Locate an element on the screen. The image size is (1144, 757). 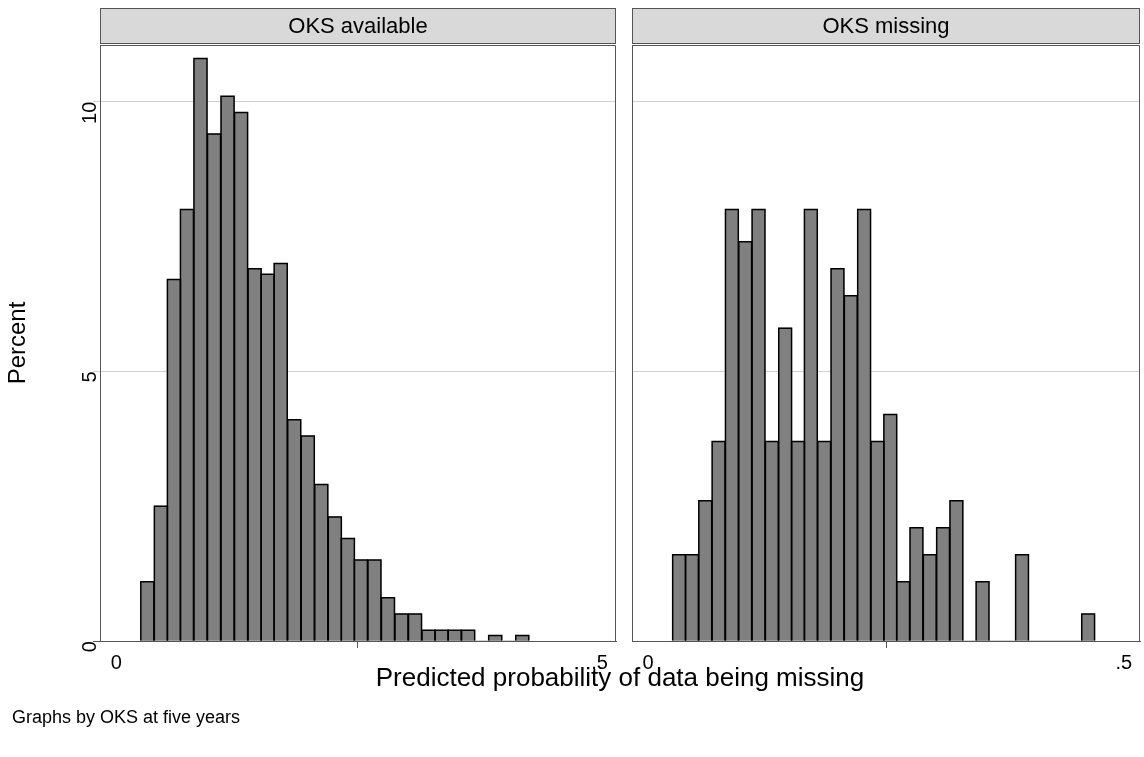
x-tick-label: 0 is located at coordinates (116, 661).